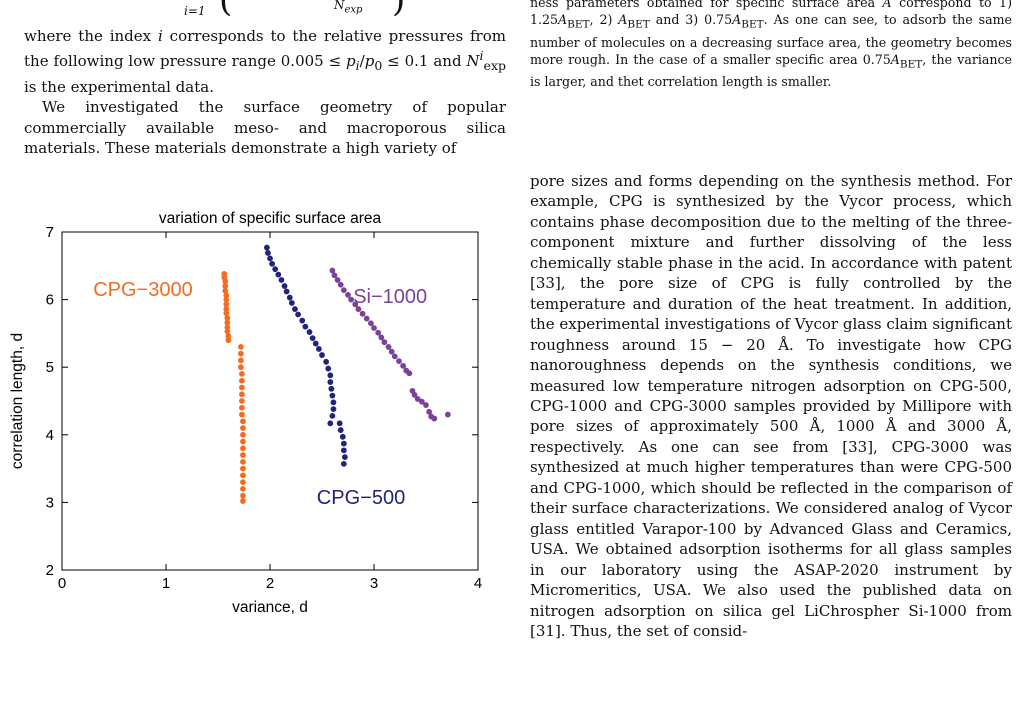  What do you see at coordinates (265, 12) in the screenshot?
I see `equation-fragment: i=1 ( Nexp )` at bounding box center [265, 12].